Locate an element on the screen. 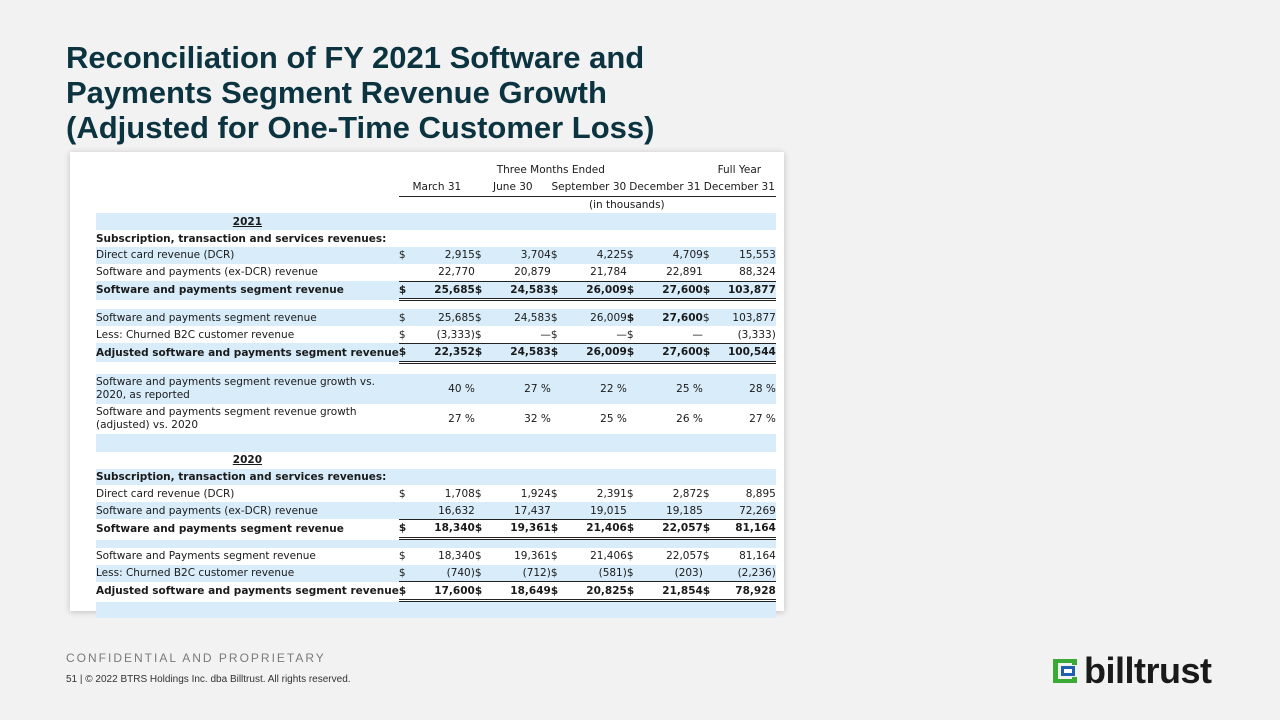  in-thousands-note: (in thousands) is located at coordinates (627, 204).